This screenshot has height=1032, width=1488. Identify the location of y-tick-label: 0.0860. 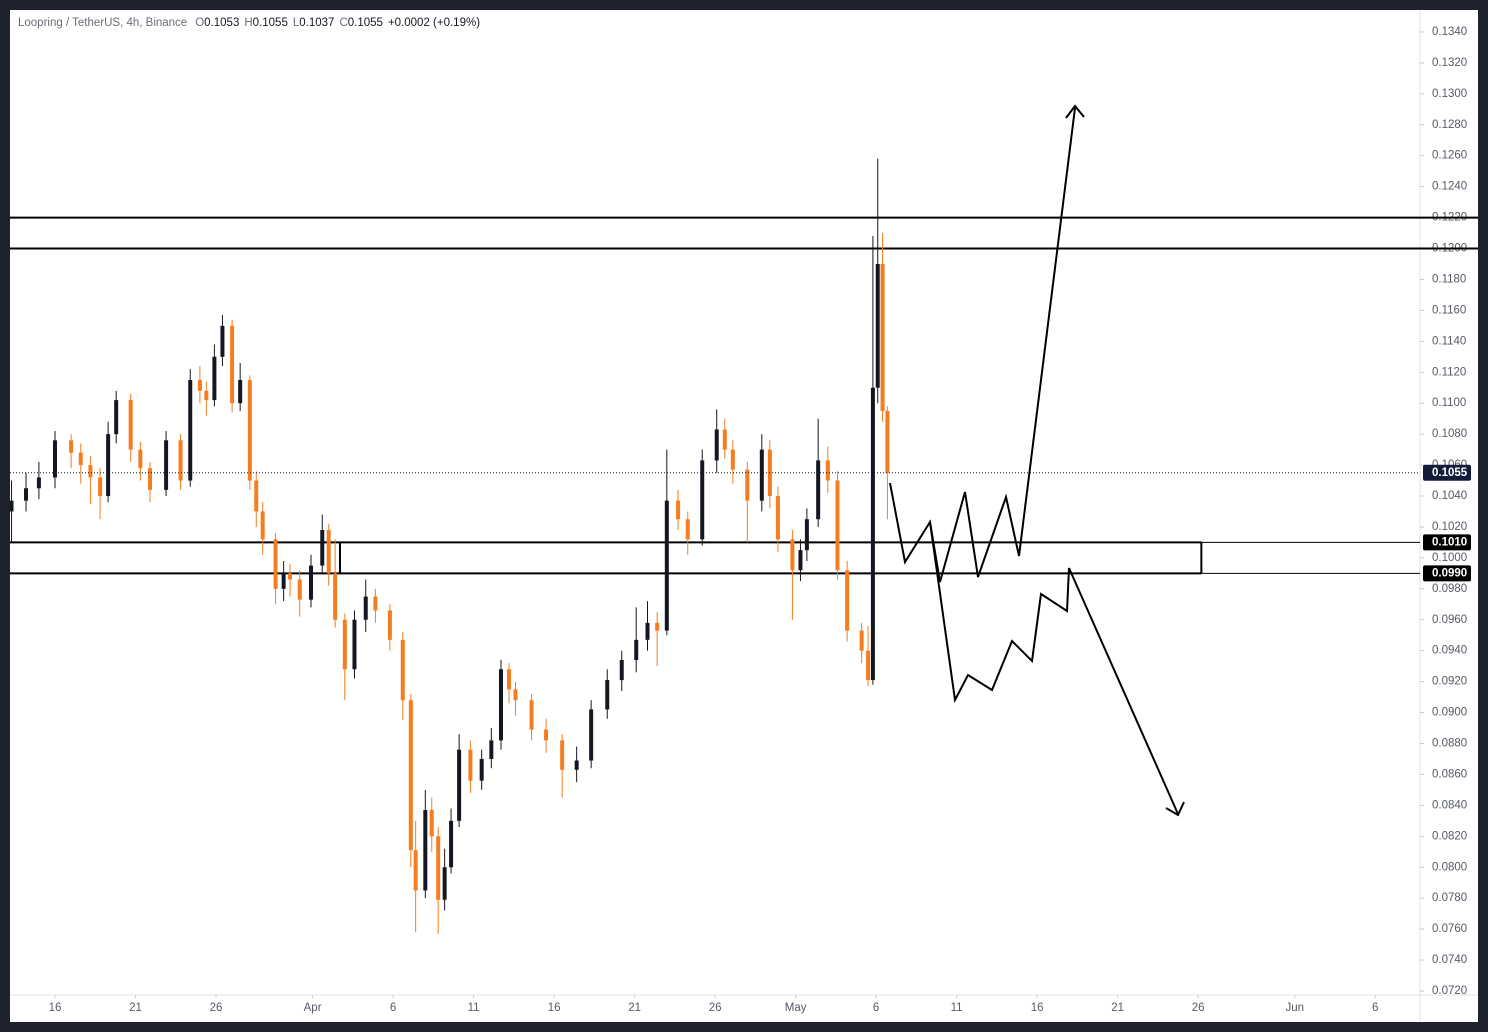
(1449, 774).